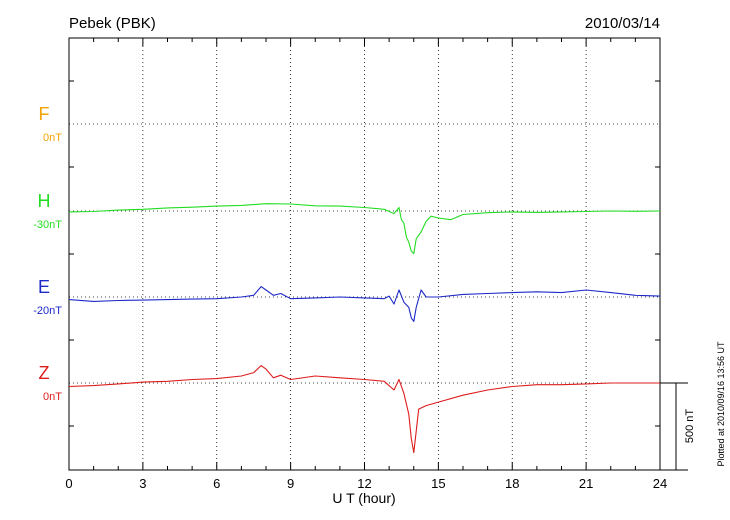 Image resolution: width=730 pixels, height=520 pixels. I want to click on scale-bar-label: 500 nT, so click(690, 426).